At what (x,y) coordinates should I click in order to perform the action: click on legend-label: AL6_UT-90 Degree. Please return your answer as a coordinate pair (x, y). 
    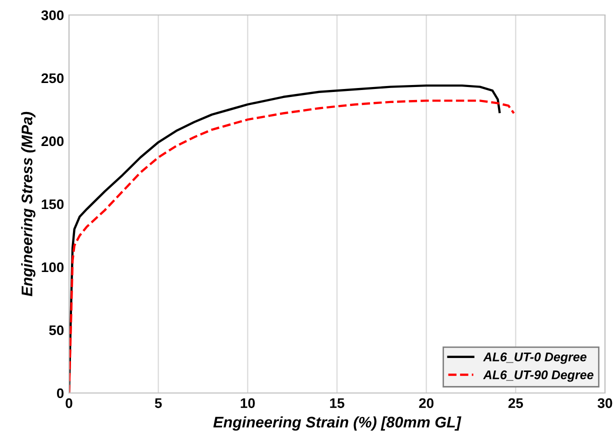
    Looking at the image, I should click on (538, 376).